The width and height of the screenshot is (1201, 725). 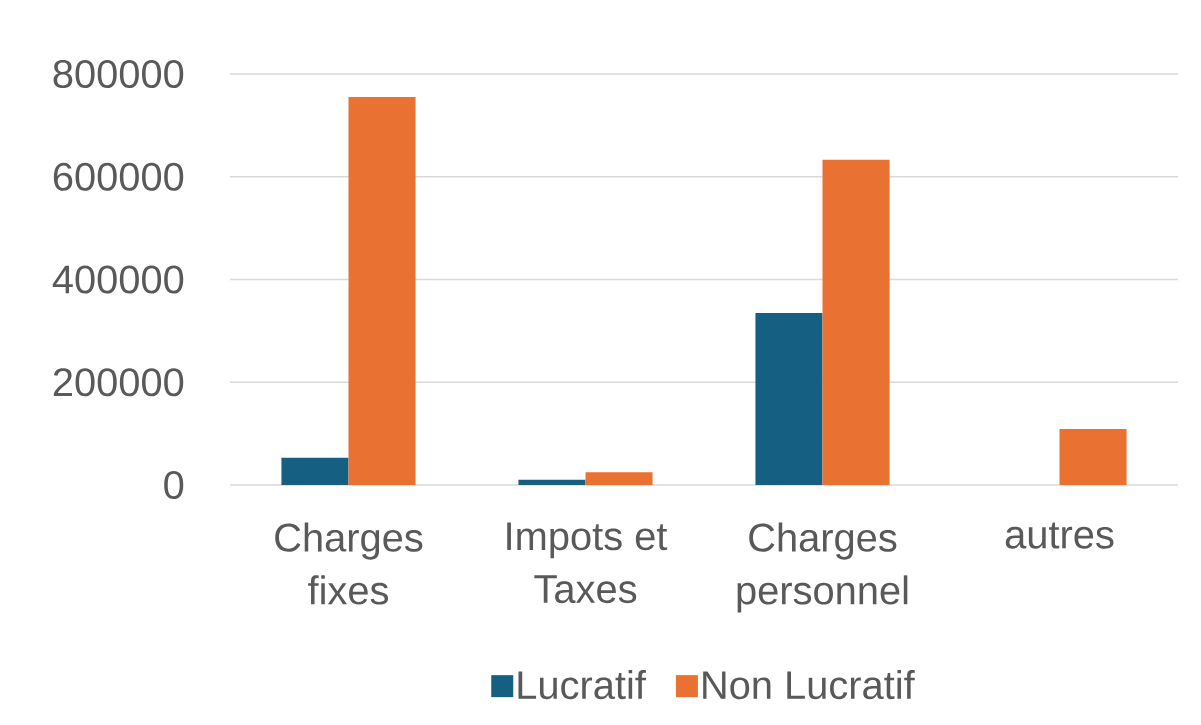 What do you see at coordinates (822, 567) in the screenshot?
I see `x-tick-label: Charges personnel` at bounding box center [822, 567].